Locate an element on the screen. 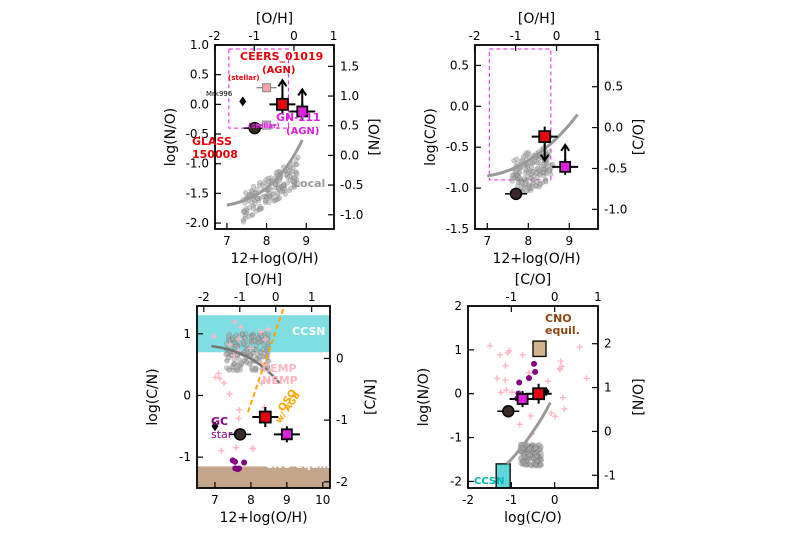 The height and width of the screenshot is (533, 800). right-axis-label: [C/O] is located at coordinates (639, 137).